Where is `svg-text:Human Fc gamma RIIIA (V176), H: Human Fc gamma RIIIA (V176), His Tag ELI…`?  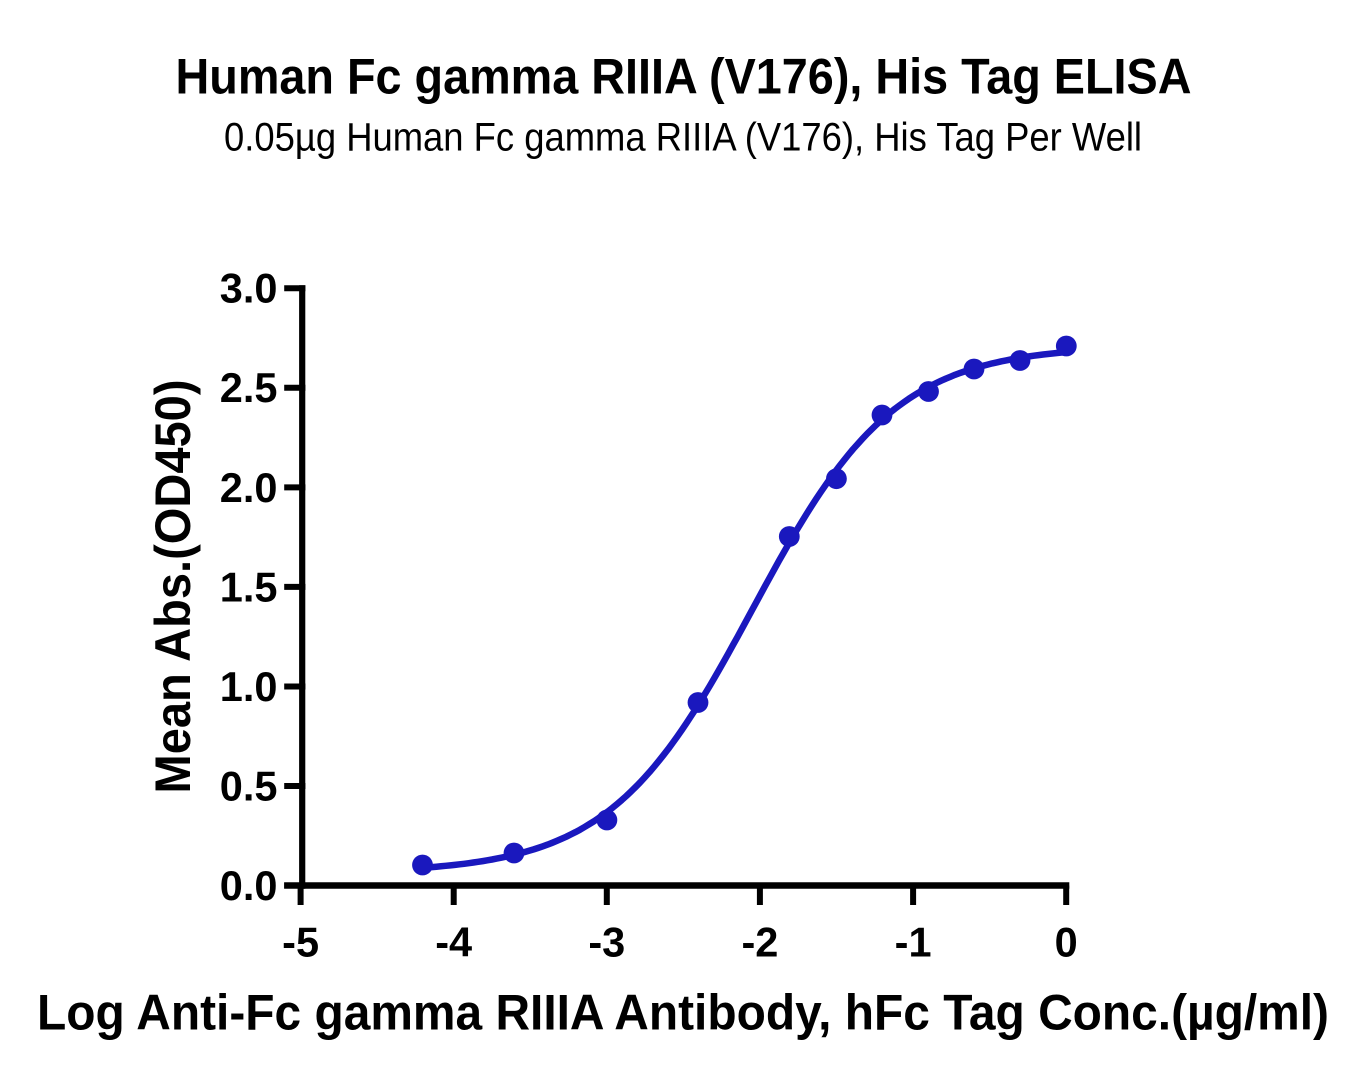 svg-text:Human Fc gamma RIIIA (V176), H: Human Fc gamma RIIIA (V176), His Tag ELI… is located at coordinates (684, 76).